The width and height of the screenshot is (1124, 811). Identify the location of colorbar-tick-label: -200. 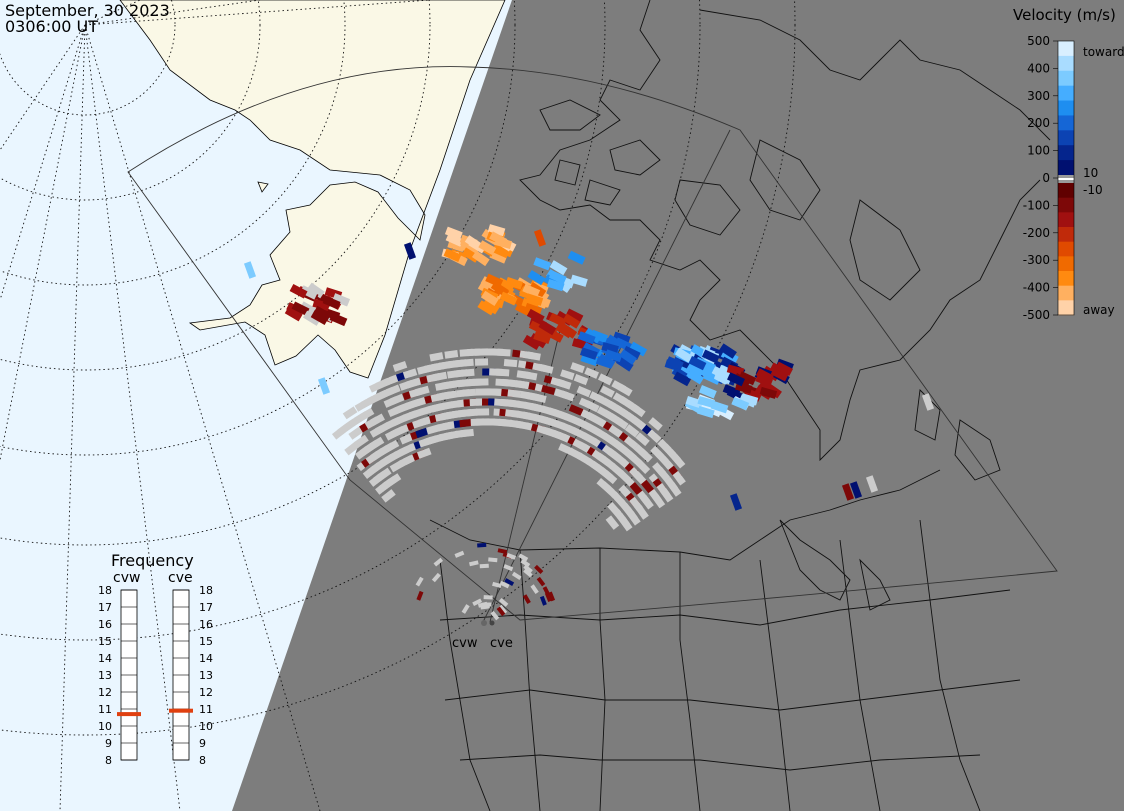
(1036, 233).